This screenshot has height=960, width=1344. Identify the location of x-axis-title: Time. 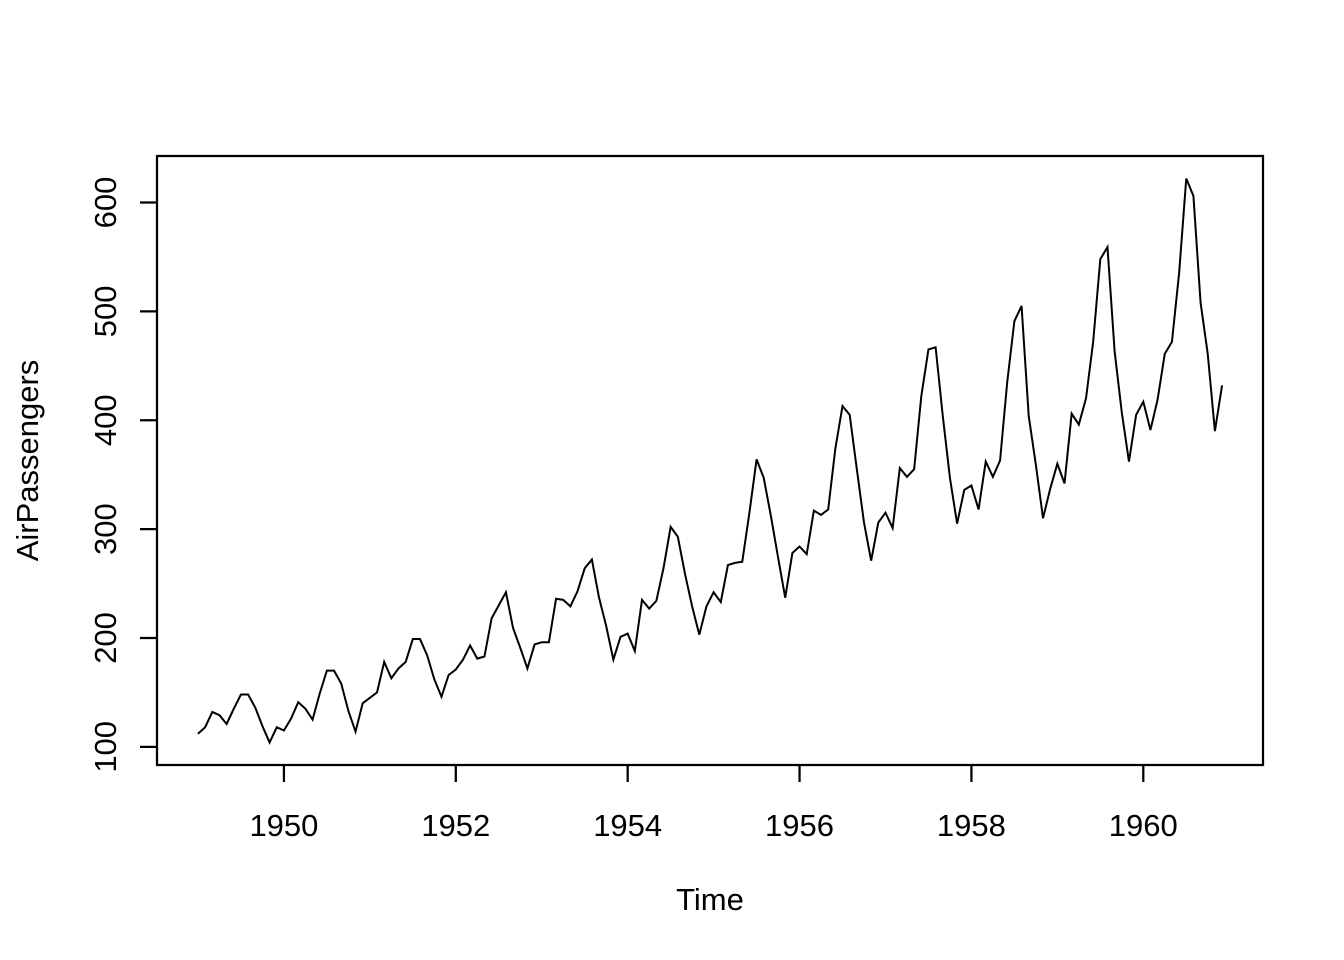
(710, 899).